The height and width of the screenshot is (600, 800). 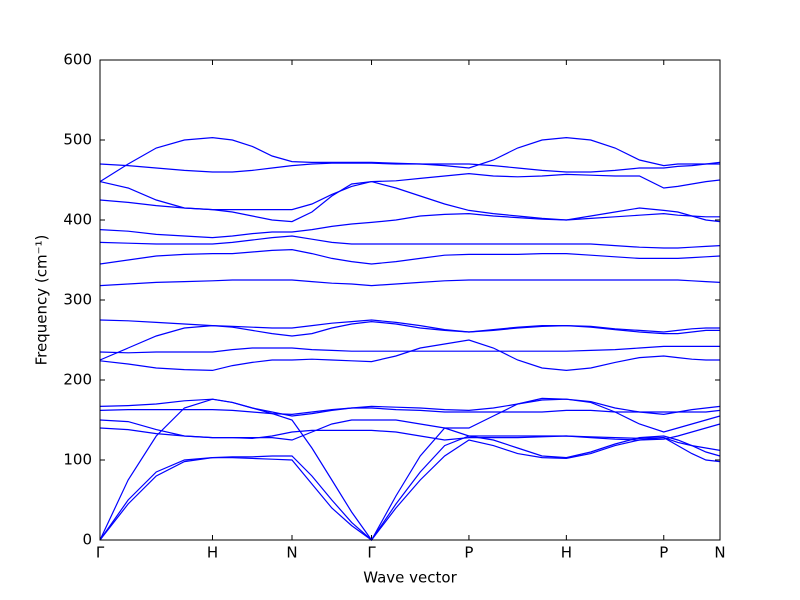 What do you see at coordinates (77, 300) in the screenshot?
I see `y-tick-label: 300` at bounding box center [77, 300].